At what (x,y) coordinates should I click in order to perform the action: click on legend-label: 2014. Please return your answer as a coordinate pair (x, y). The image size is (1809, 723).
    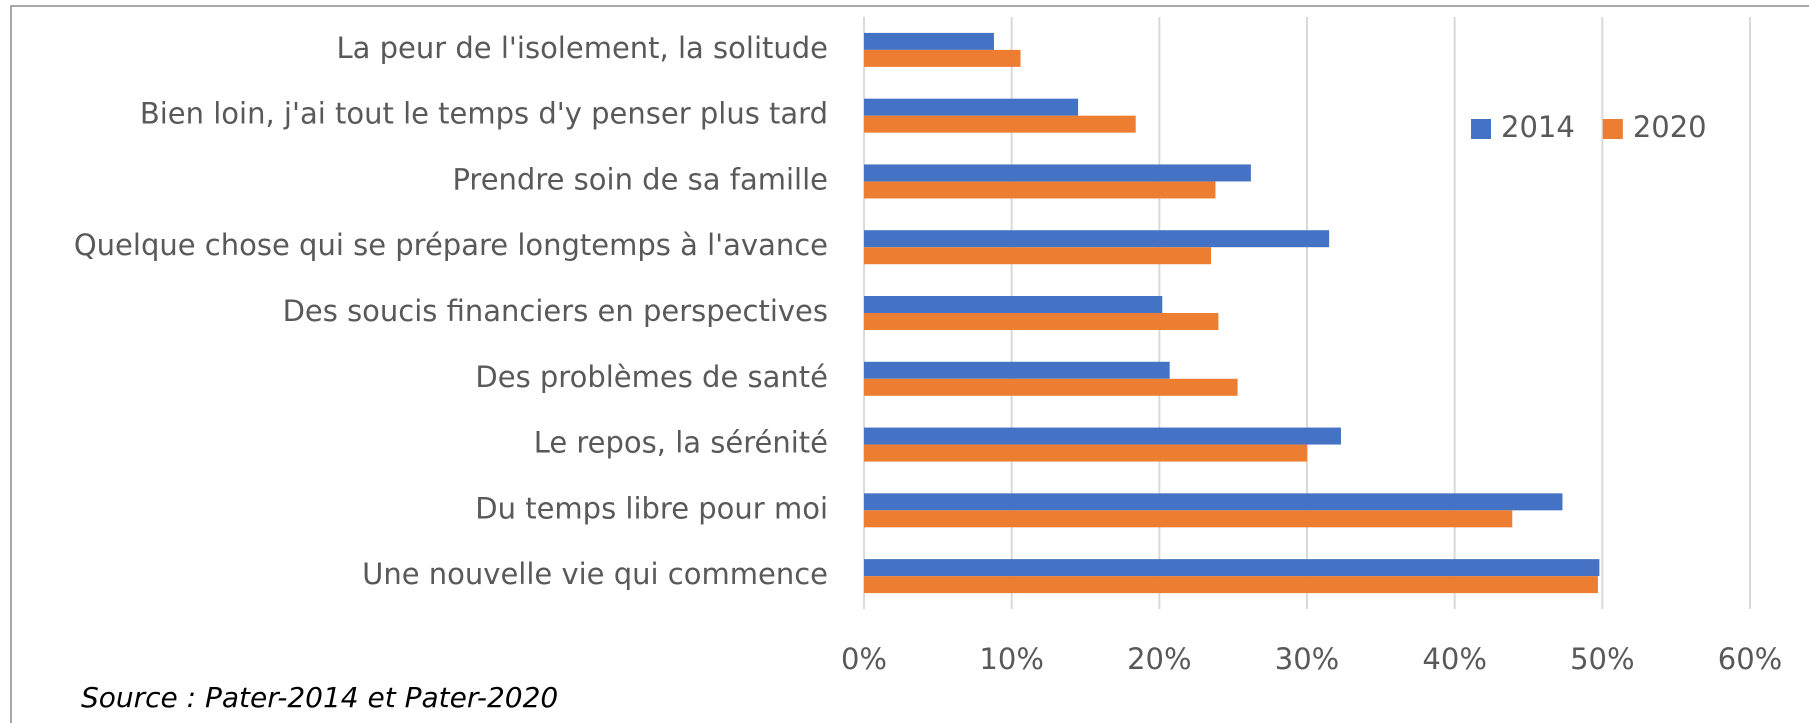
    Looking at the image, I should click on (1538, 127).